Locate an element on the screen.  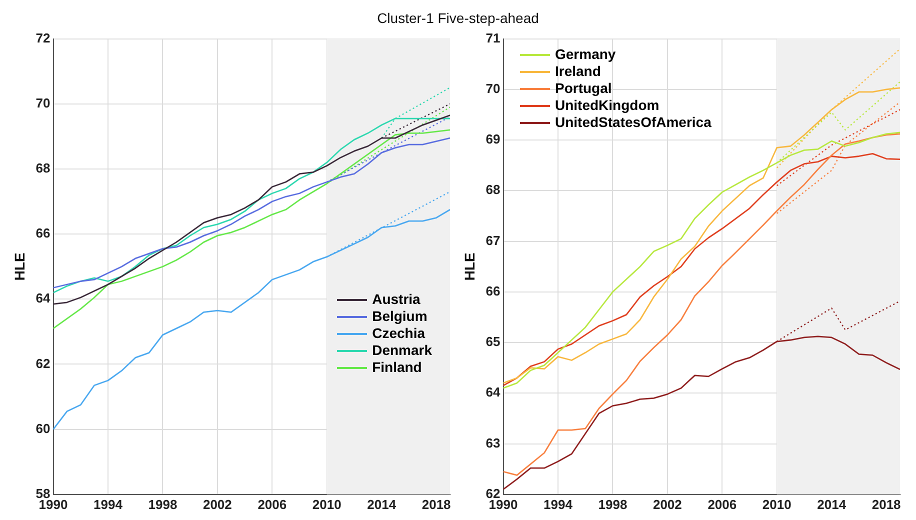
y-tick-label: 71 is located at coordinates (493, 38).